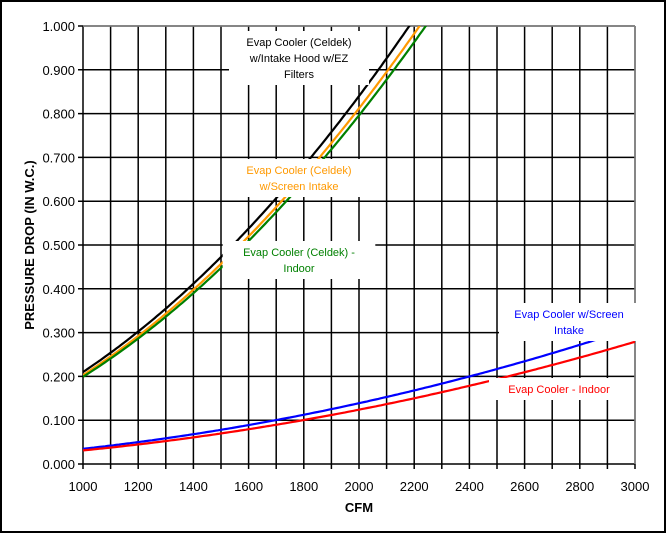 This screenshot has height=535, width=666. I want to click on x-tick-label: 3000, so click(635, 486).